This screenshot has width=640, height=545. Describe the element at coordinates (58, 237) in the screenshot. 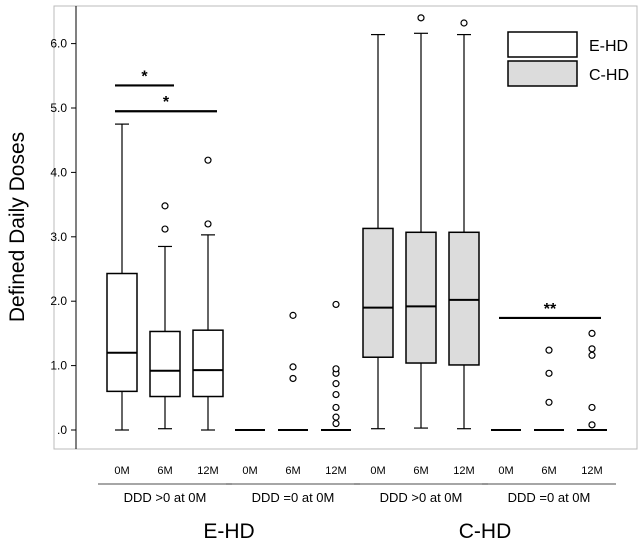

I see `y-tick-label: 3.0` at that location.